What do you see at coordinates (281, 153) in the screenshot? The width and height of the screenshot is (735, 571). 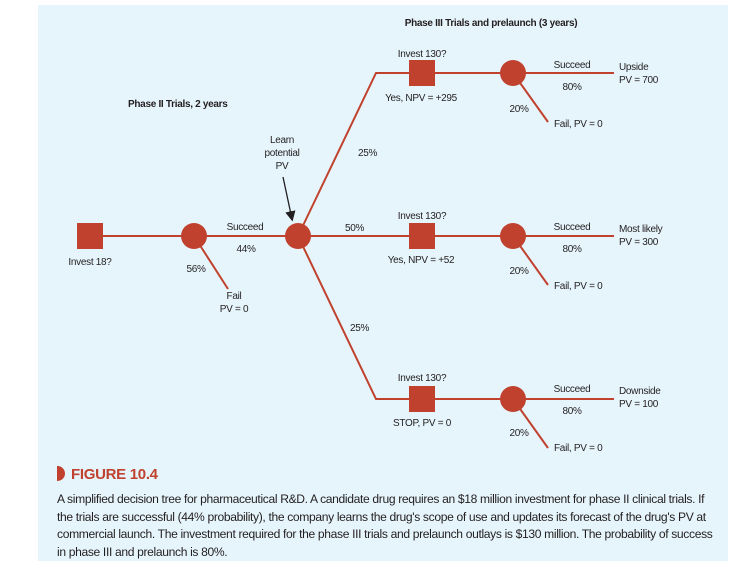 I see `learn-label-2: potential` at bounding box center [281, 153].